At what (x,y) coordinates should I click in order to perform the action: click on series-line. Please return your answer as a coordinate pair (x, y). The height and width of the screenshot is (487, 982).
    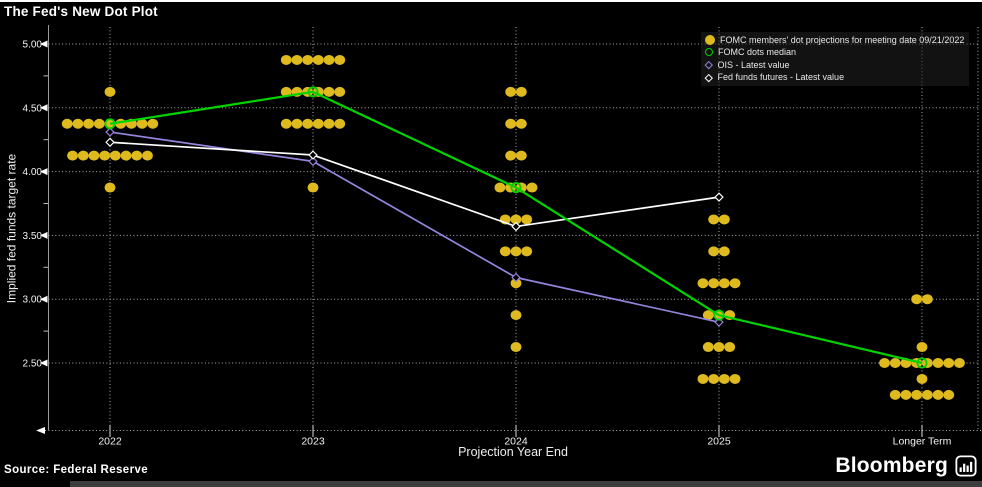
    Looking at the image, I should click on (414, 184).